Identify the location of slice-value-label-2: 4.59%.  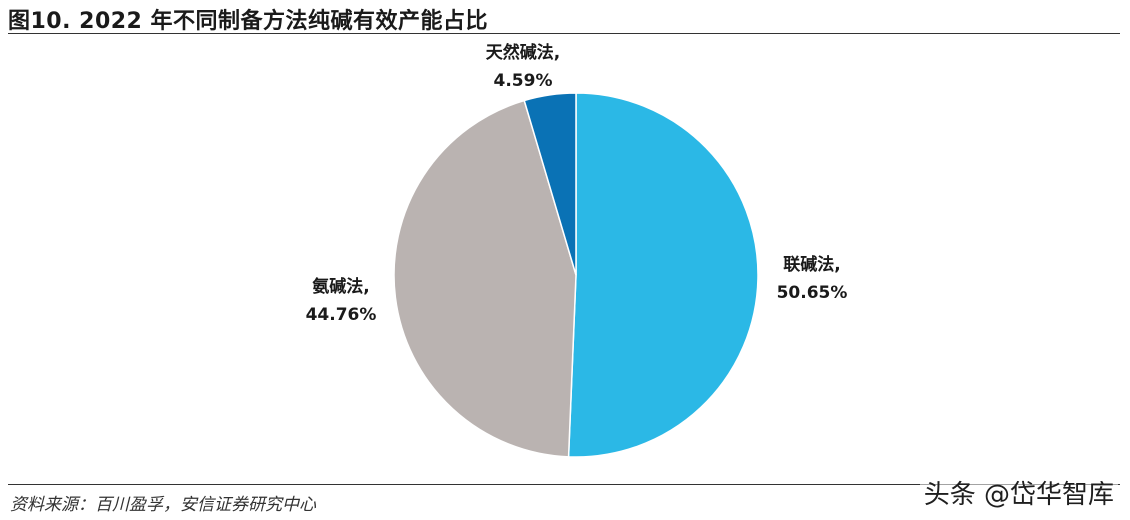
(523, 81).